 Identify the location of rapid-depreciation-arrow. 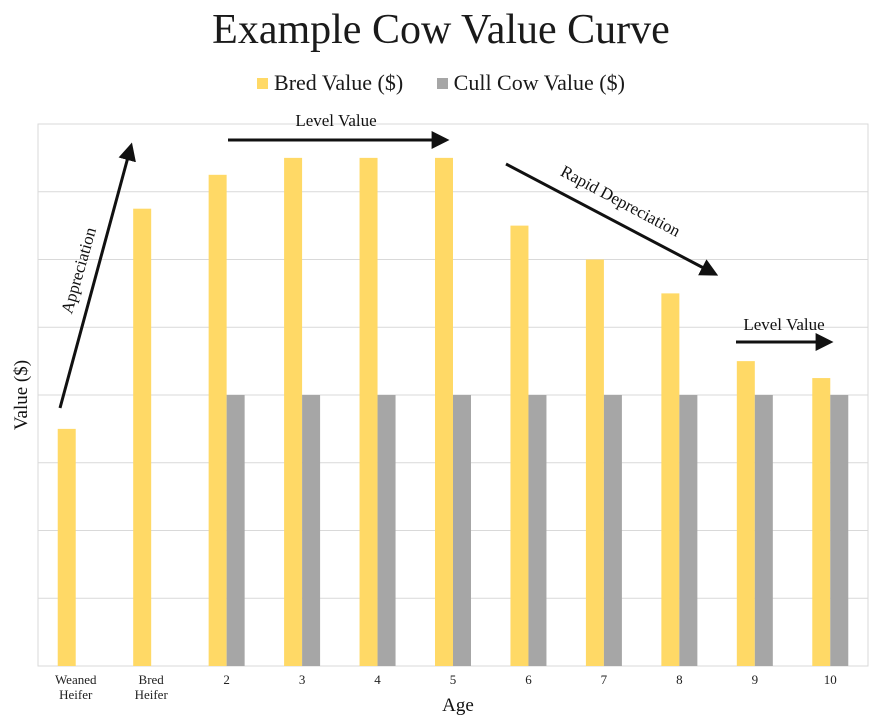
(612, 219).